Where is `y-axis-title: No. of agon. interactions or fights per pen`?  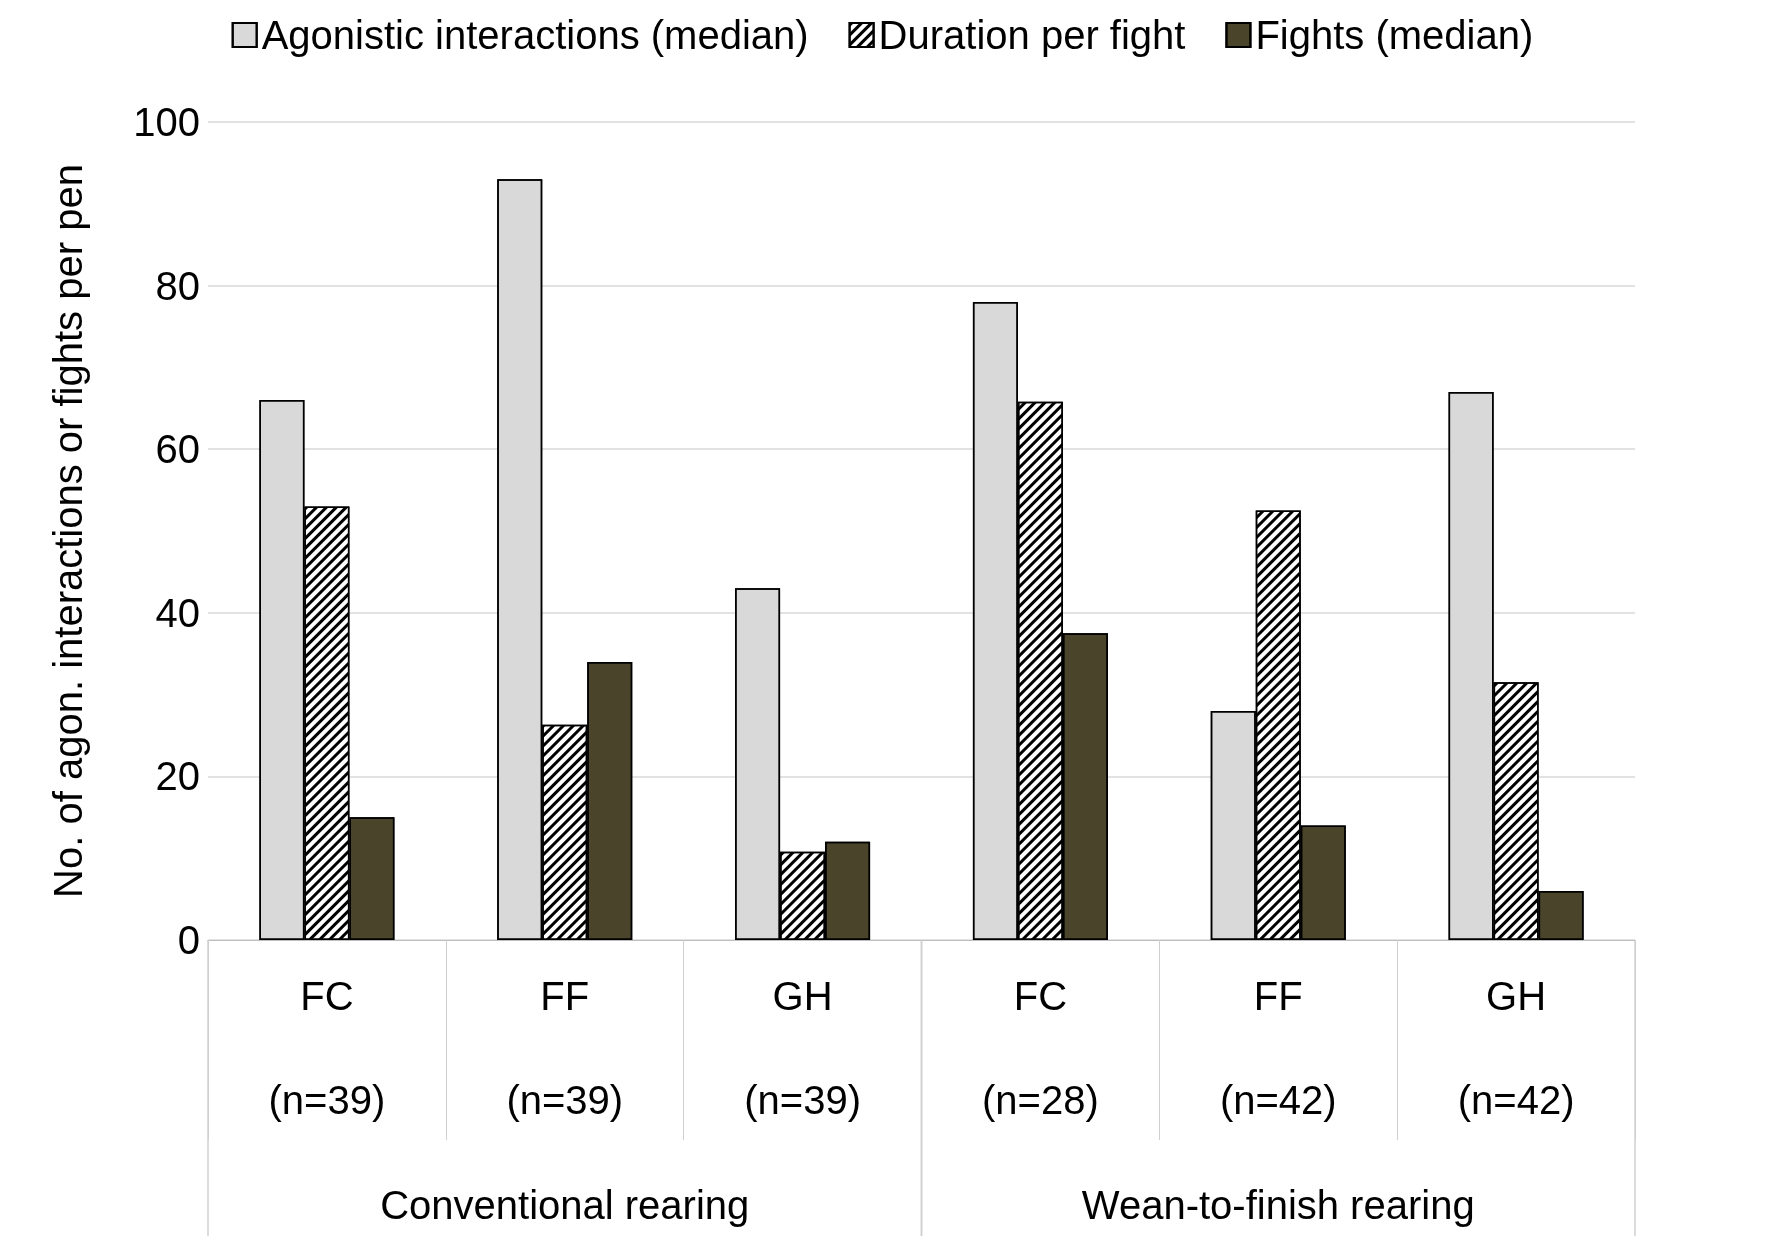
y-axis-title: No. of agon. interactions or fights per pen is located at coordinates (68, 531).